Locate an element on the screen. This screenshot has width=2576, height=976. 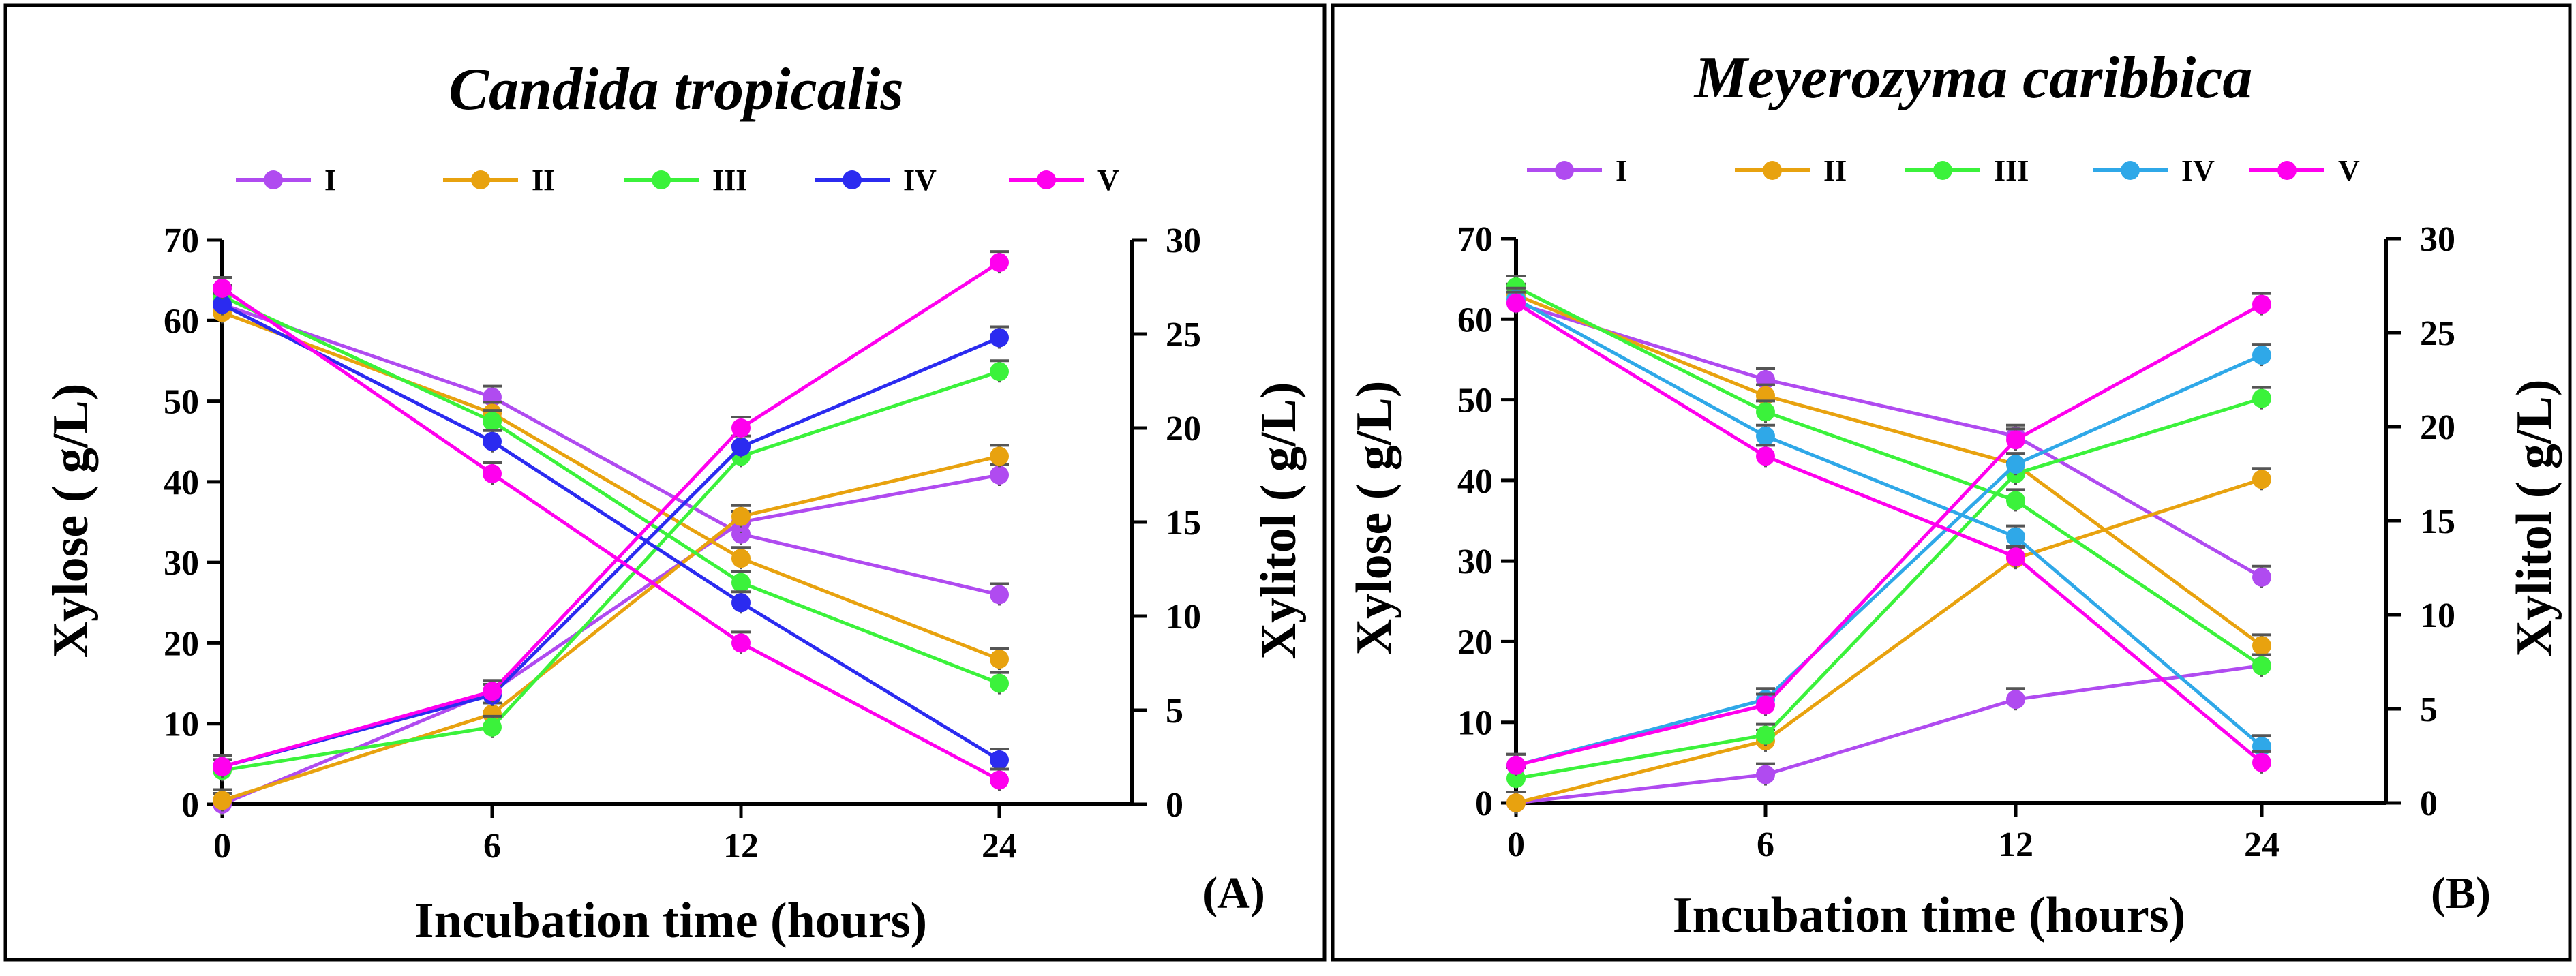
chart-1-xylitol-line-II is located at coordinates (1888, 641).